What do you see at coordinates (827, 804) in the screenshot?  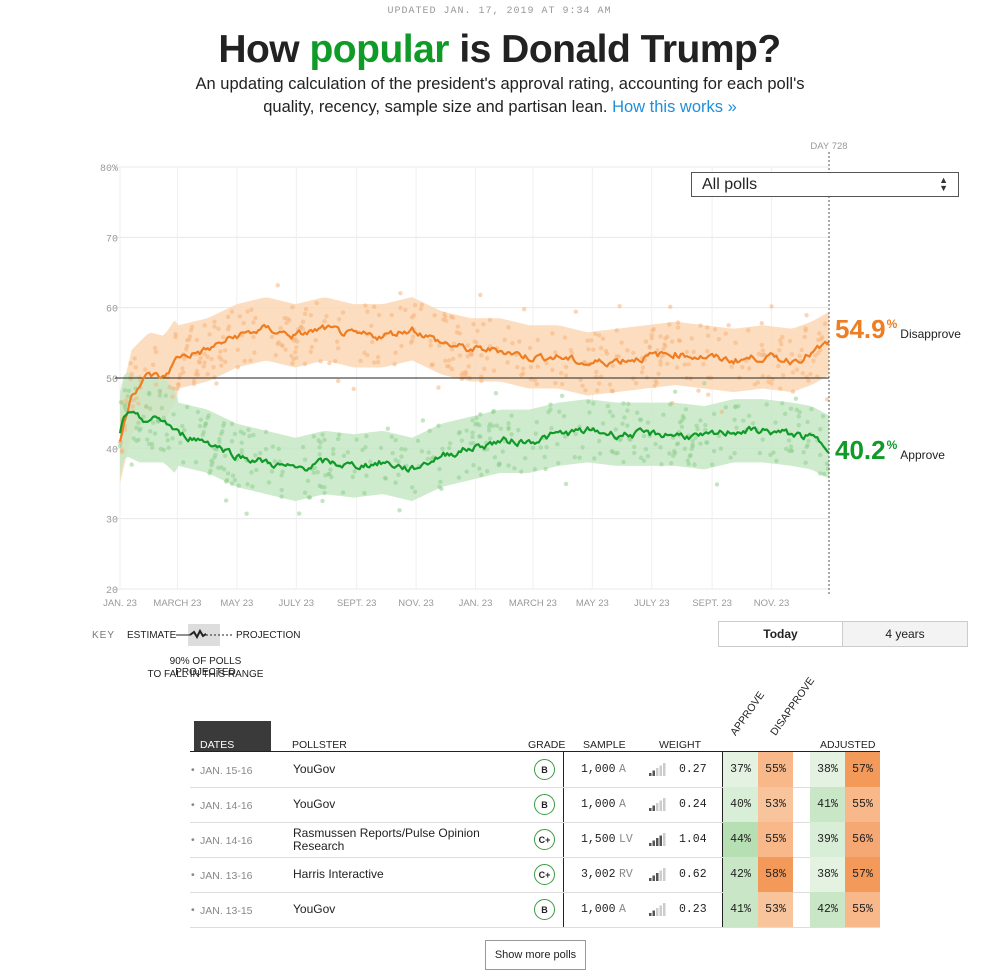 I see `row-adj-approve: 41%` at bounding box center [827, 804].